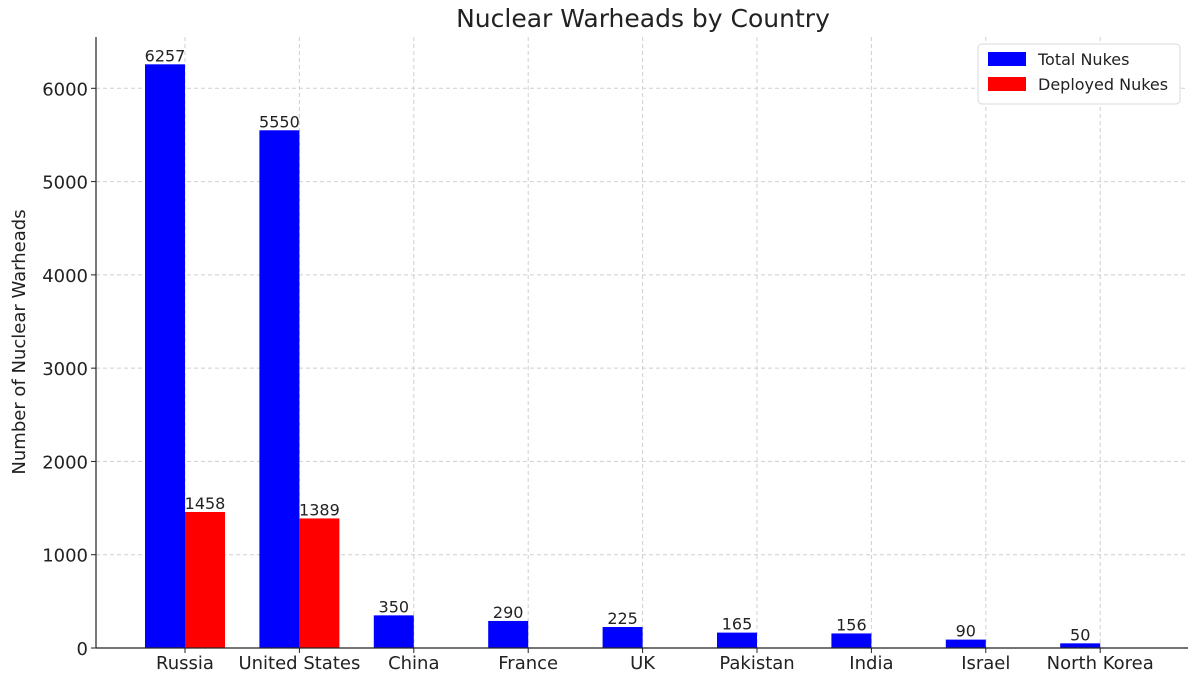 The image size is (1200, 680). Describe the element at coordinates (185, 663) in the screenshot. I see `x-tick-label: Russia` at that location.